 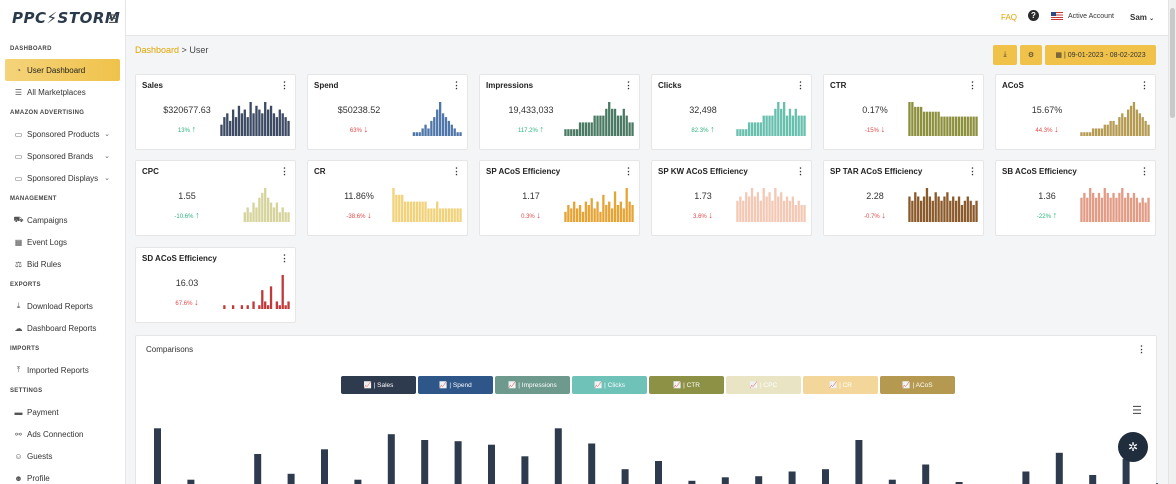 I want to click on sidebar-item-guests: ☺ Guests, so click(x=62, y=456).